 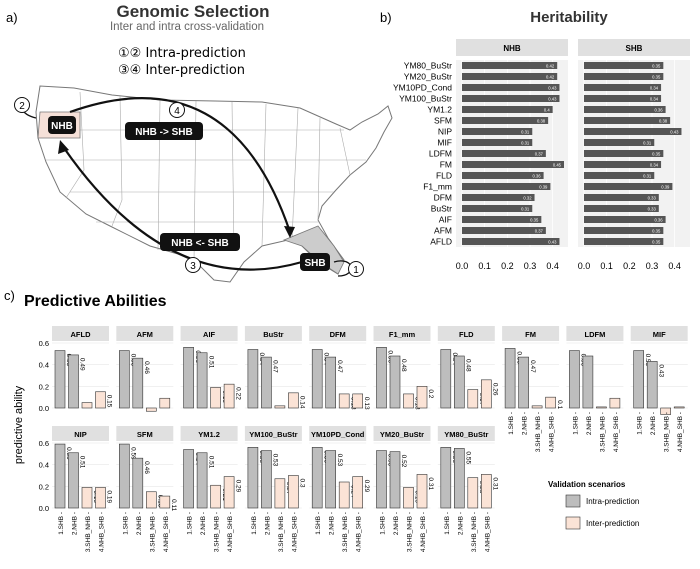 I want to click on bar-value-label: 0.35, so click(x=656, y=76).